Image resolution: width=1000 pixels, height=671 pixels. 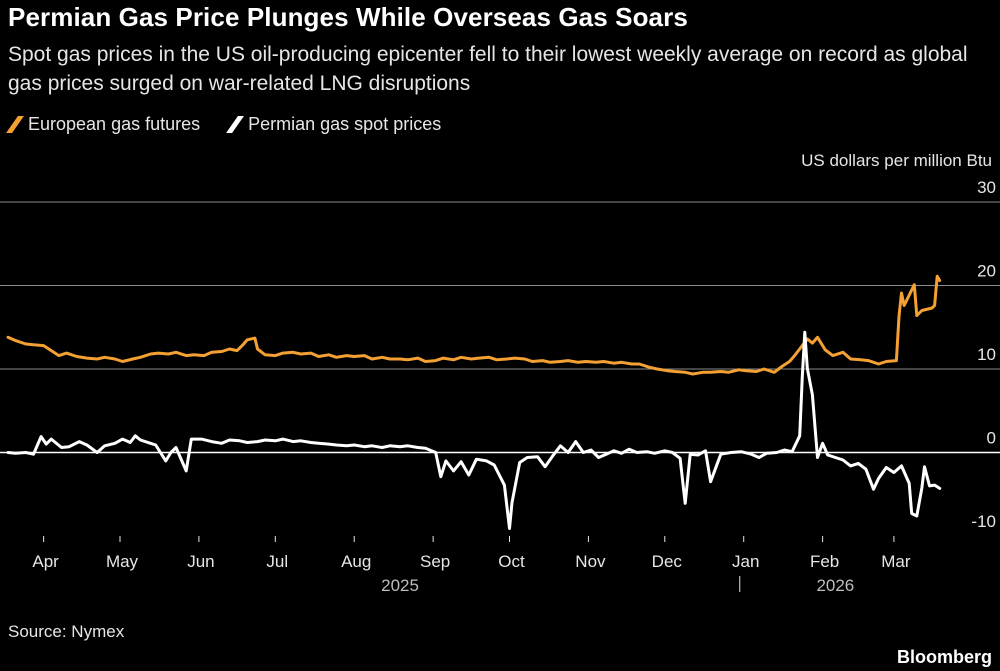 I want to click on x-year-label: 2025, so click(x=400, y=585).